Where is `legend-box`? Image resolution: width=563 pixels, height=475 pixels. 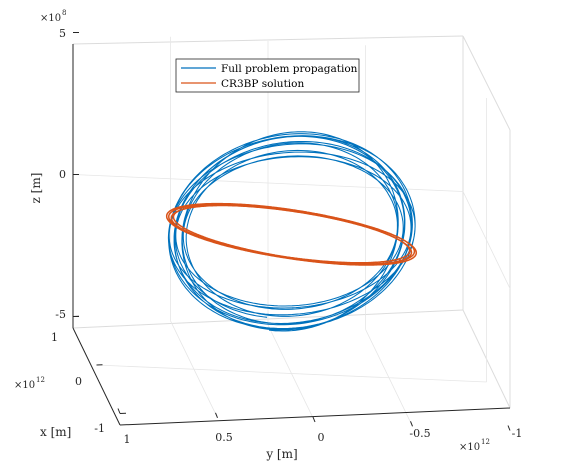
legend-box is located at coordinates (267, 75).